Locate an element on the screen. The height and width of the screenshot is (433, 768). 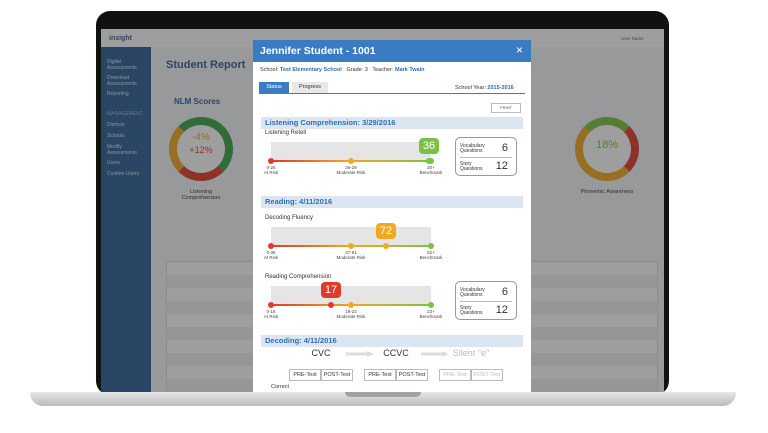
school: Test Elementary School is located at coordinates (310, 70).